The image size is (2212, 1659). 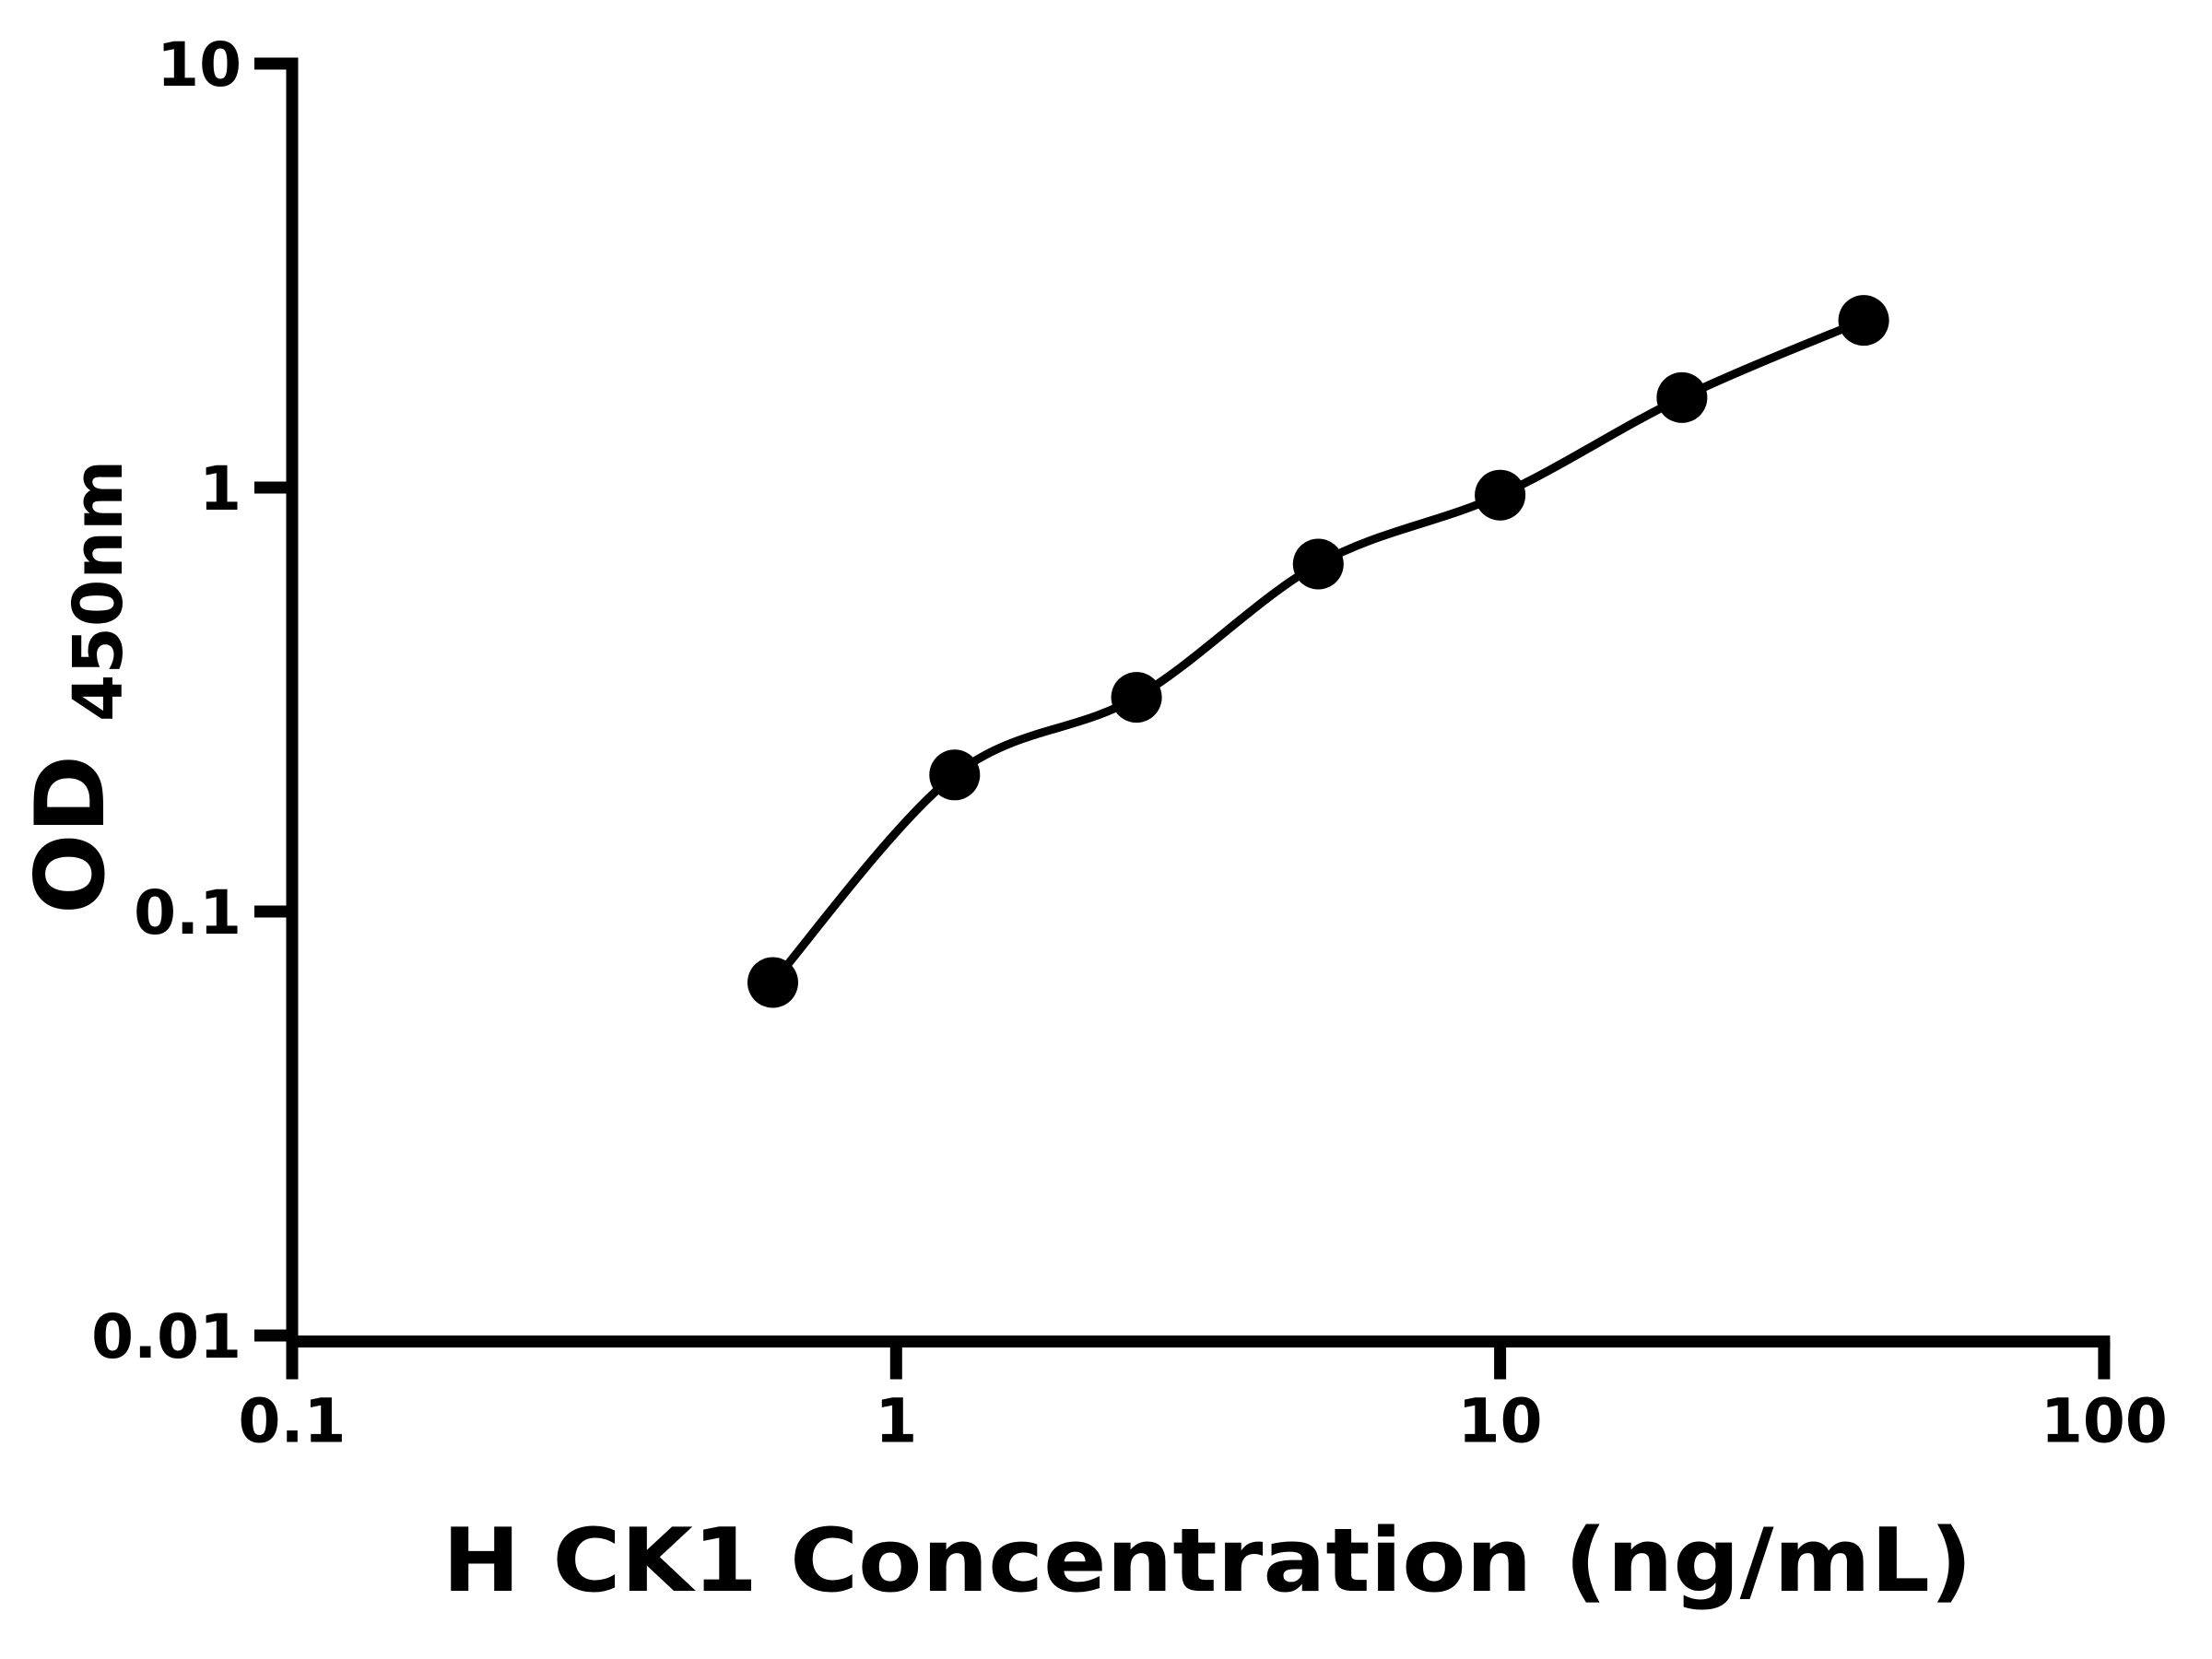 I want to click on x-tick-label: 0.1, so click(x=293, y=1421).